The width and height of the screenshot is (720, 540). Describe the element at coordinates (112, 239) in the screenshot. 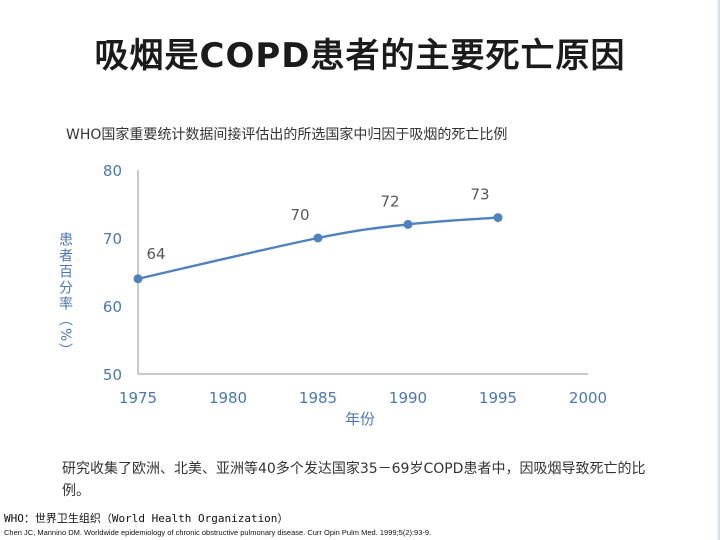

I see `y-tick-label: 70` at that location.